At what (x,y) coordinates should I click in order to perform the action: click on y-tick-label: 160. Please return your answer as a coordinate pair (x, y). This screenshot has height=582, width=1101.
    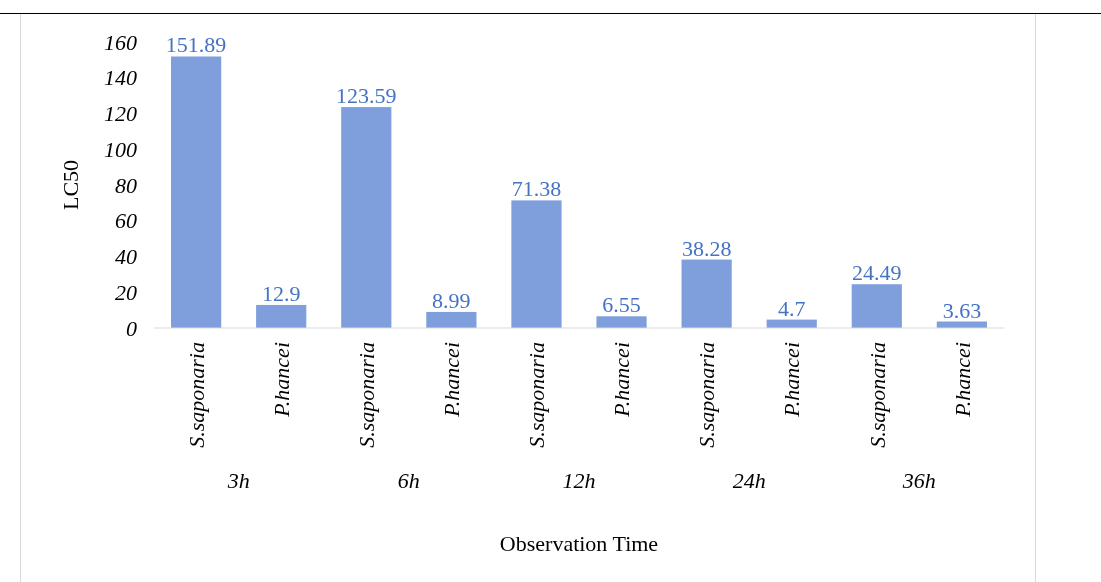
    Looking at the image, I should click on (120, 42).